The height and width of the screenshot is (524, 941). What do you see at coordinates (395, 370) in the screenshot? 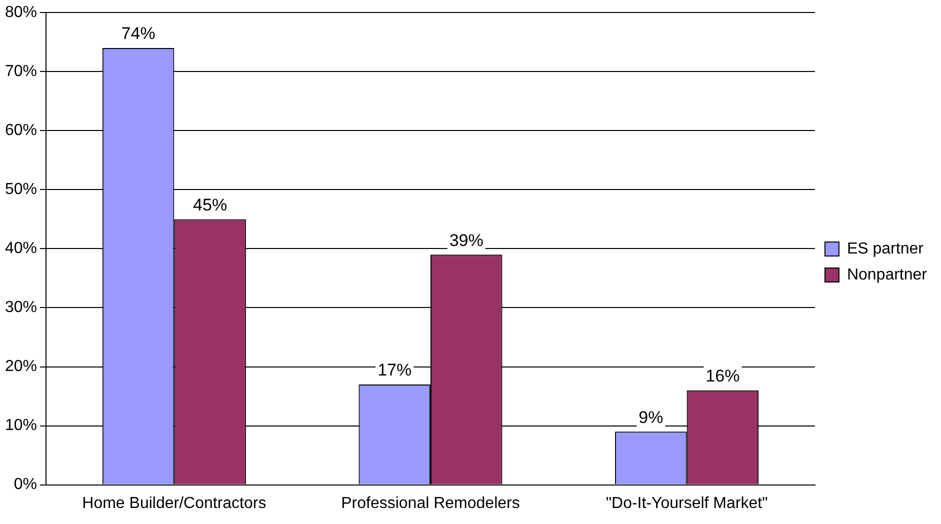
I see `data-label: 17%` at bounding box center [395, 370].